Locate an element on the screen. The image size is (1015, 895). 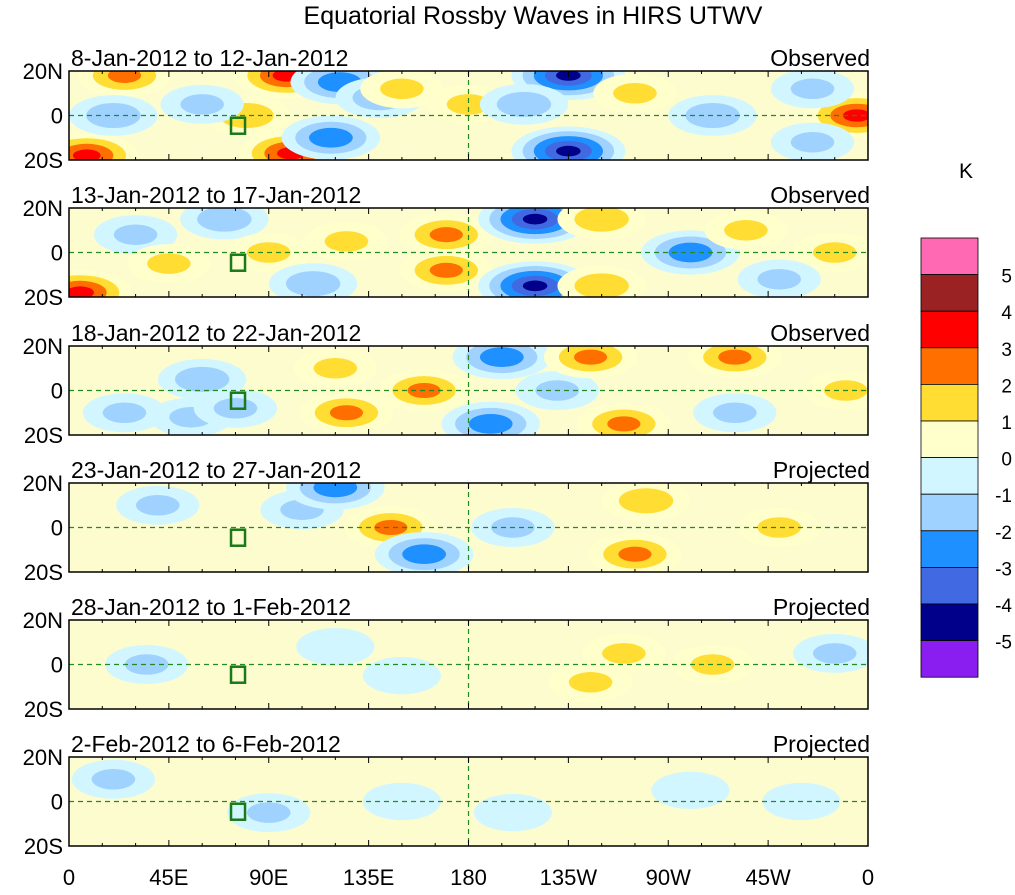
x-tick-label: 45W is located at coordinates (768, 877).